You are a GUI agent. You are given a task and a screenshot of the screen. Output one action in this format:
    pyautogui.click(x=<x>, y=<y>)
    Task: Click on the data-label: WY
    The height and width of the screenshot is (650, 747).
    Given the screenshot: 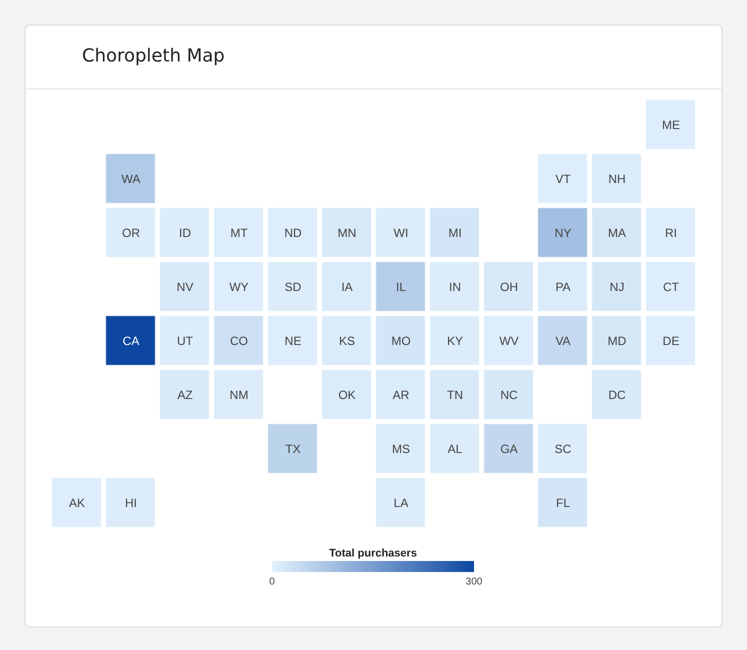 What is the action you would take?
    pyautogui.click(x=239, y=287)
    